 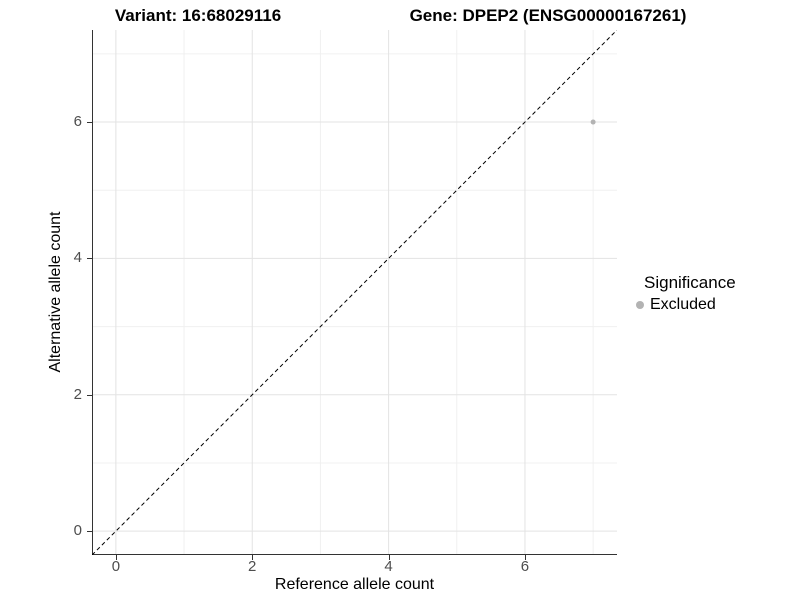 What do you see at coordinates (388, 566) in the screenshot?
I see `x-tick-label: 4` at bounding box center [388, 566].